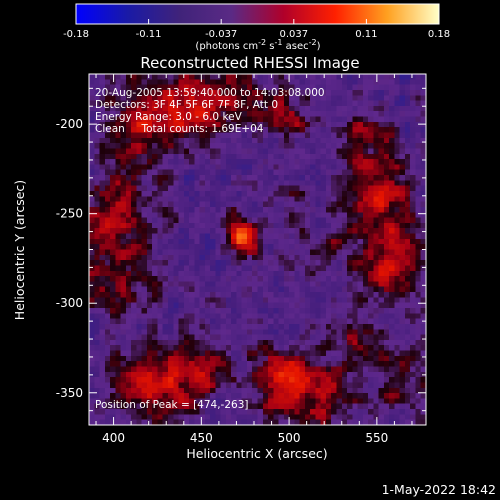 This screenshot has height=500, width=500. Describe the element at coordinates (69, 303) in the screenshot. I see `y-tick-label: -300` at that location.